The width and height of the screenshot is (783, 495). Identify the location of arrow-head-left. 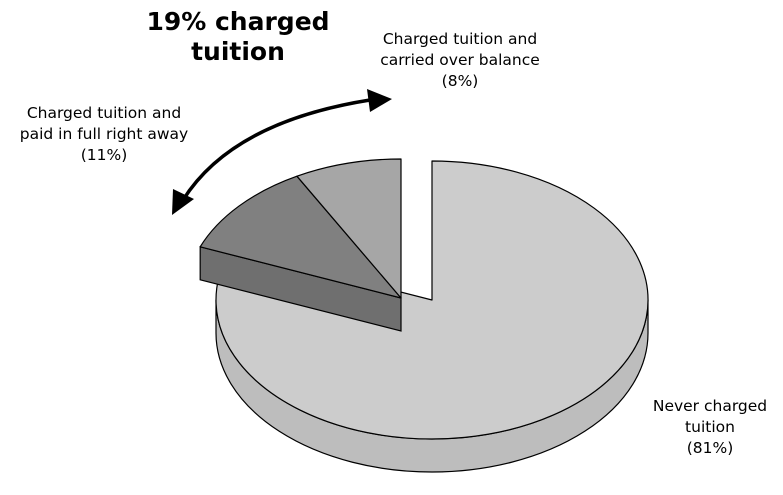
(183, 202).